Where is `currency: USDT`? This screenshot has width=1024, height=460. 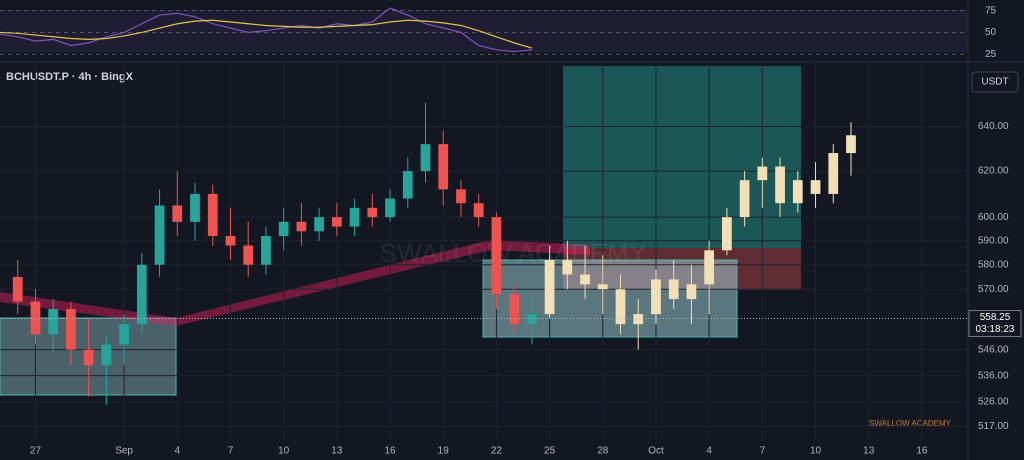 currency: USDT is located at coordinates (994, 82).